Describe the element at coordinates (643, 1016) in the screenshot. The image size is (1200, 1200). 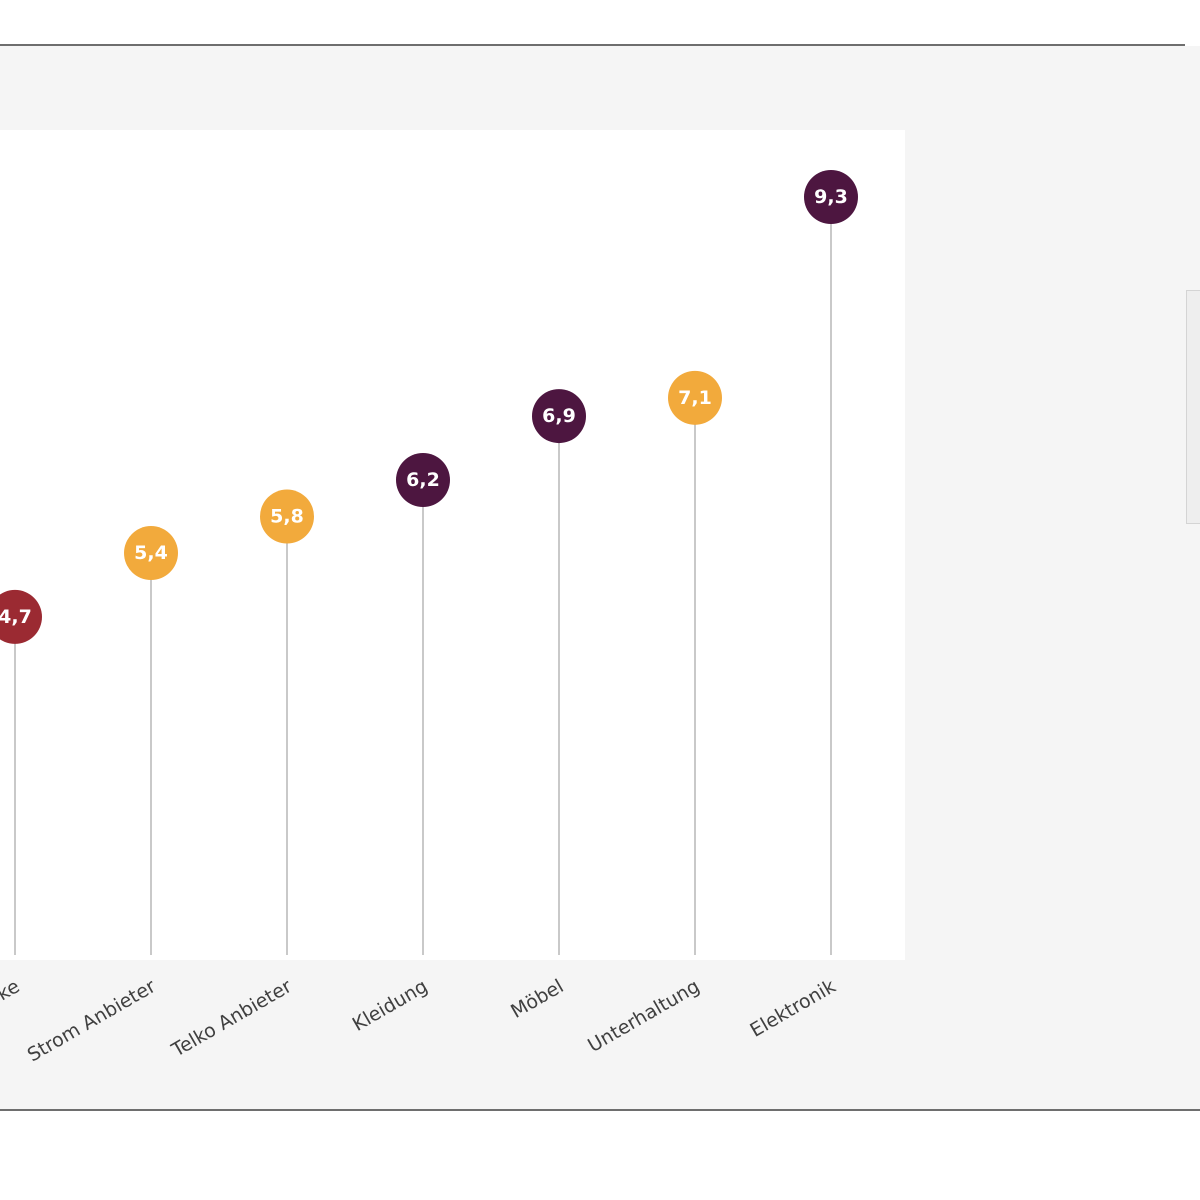
I see `category-tick-label: Unterhaltung` at that location.